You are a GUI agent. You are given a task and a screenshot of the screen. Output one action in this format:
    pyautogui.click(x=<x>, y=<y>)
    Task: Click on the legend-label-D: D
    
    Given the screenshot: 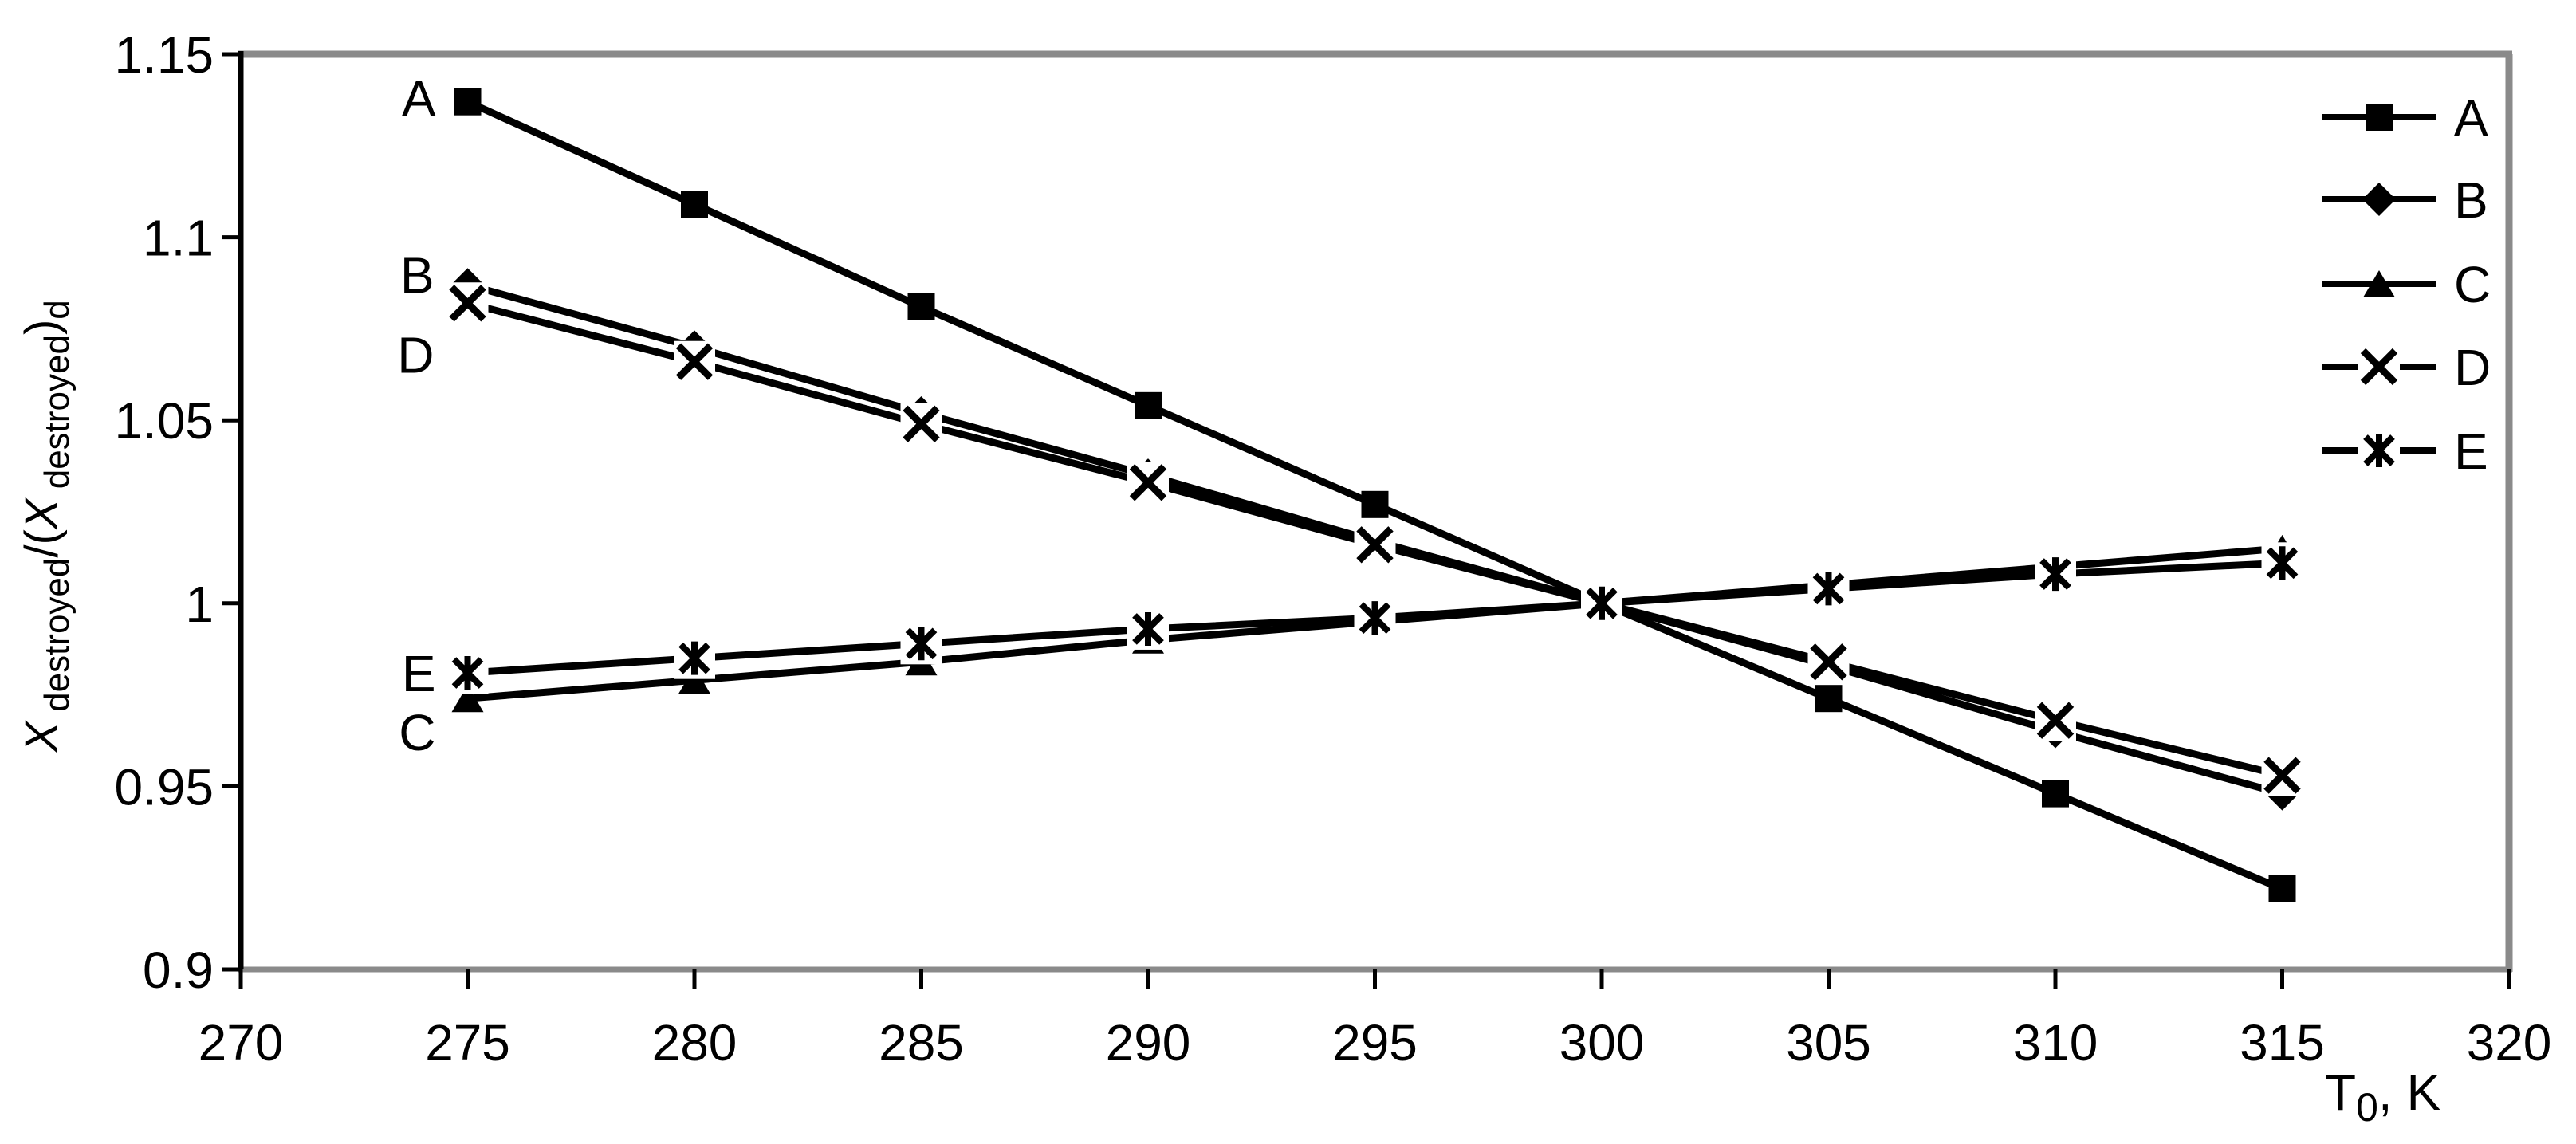 What is the action you would take?
    pyautogui.click(x=2472, y=367)
    